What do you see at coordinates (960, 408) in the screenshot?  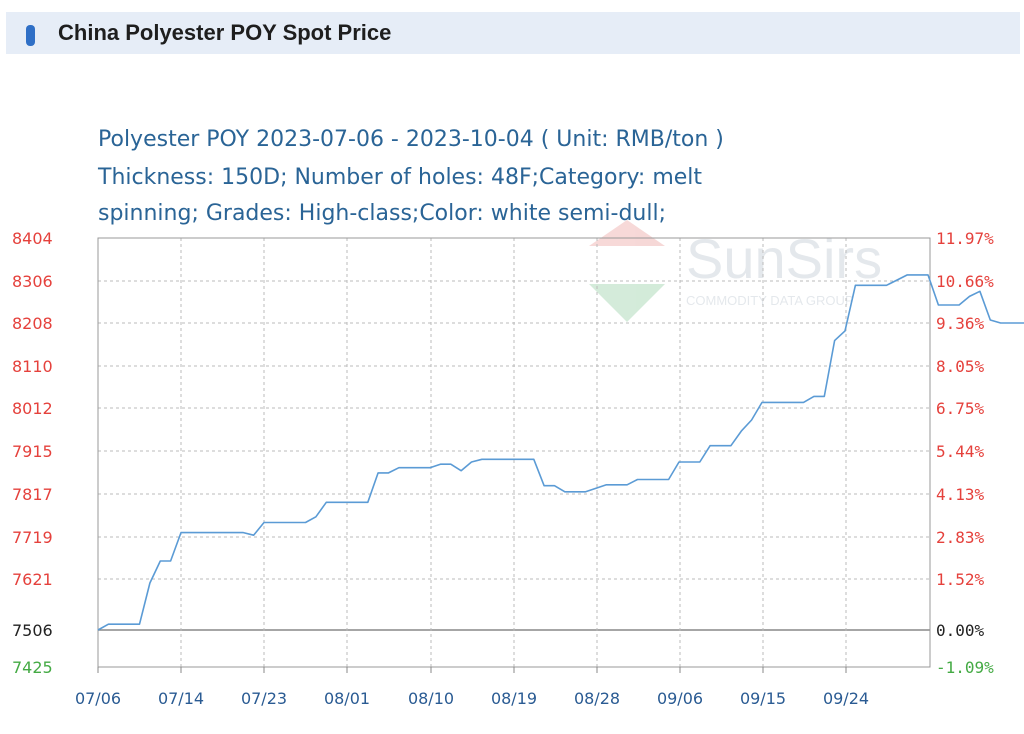 I see `y-tick-label-right: 6.75%` at bounding box center [960, 408].